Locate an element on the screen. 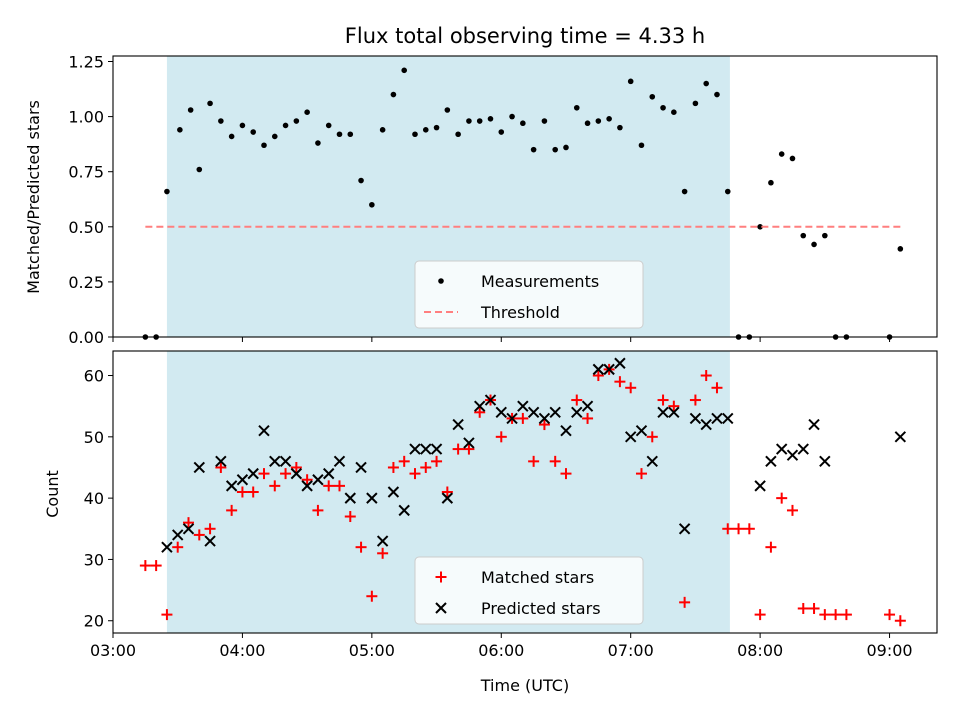  legend-measurement-marker is located at coordinates (441, 281).